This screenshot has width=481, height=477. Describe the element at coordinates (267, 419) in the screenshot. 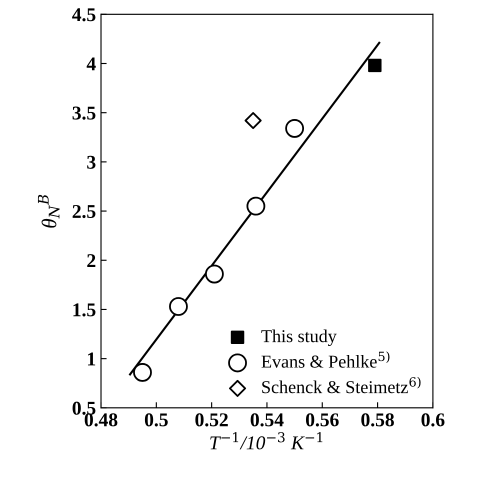

I see `x-tick-label: 0.54` at that location.